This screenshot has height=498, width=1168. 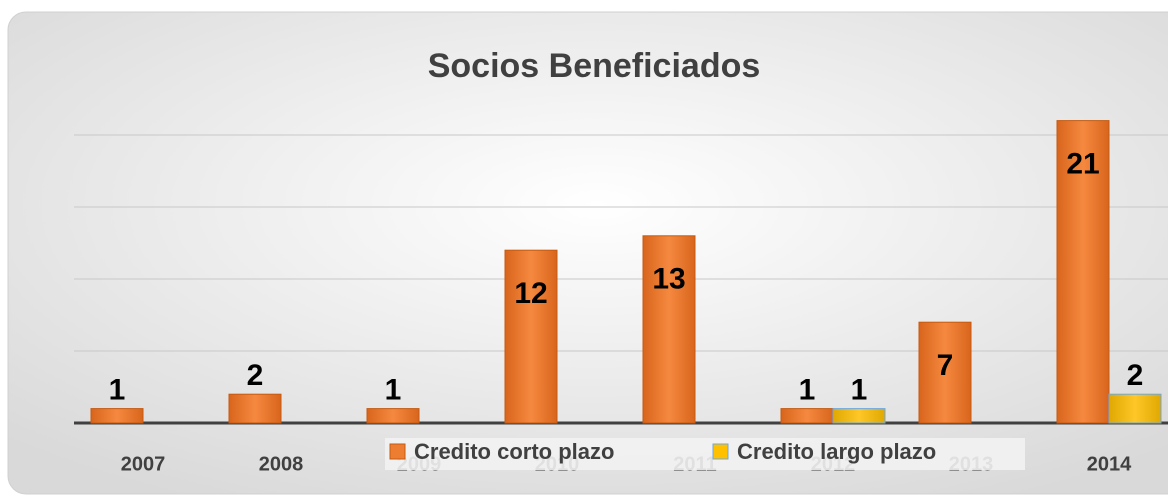 What do you see at coordinates (668, 279) in the screenshot?
I see `data-label: 13` at bounding box center [668, 279].